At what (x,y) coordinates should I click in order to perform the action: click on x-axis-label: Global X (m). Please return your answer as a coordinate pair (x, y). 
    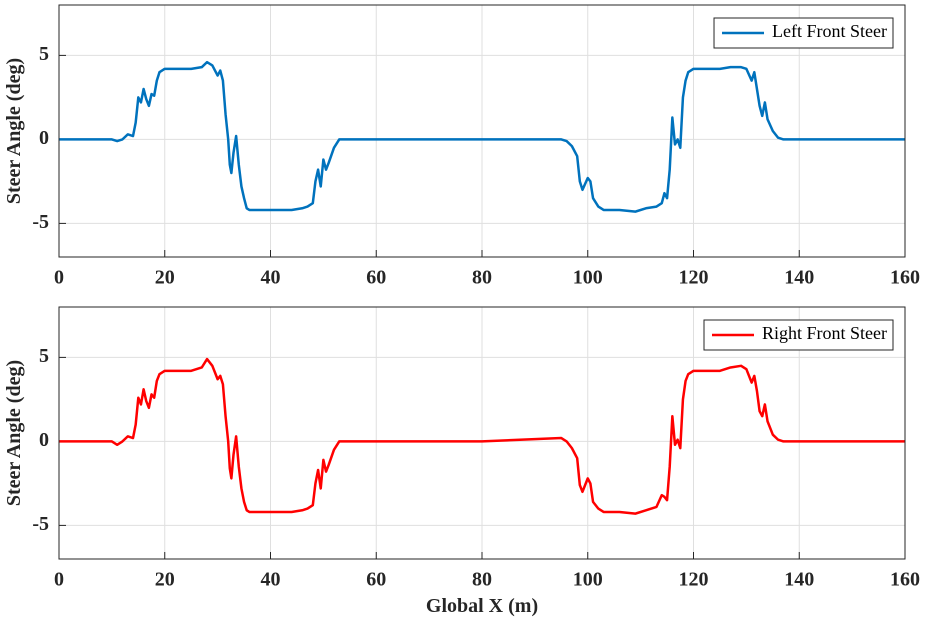
    Looking at the image, I should click on (482, 606).